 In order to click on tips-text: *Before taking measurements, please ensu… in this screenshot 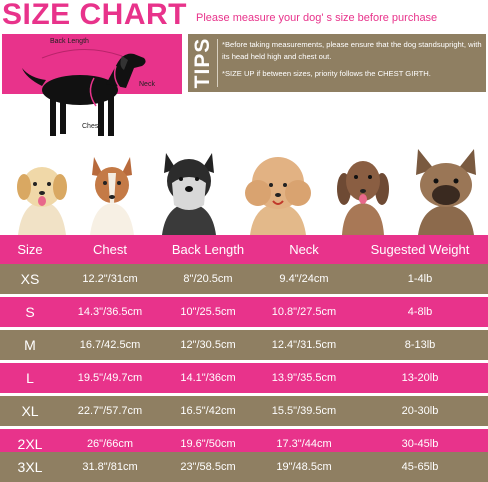, I will do `click(352, 62)`.